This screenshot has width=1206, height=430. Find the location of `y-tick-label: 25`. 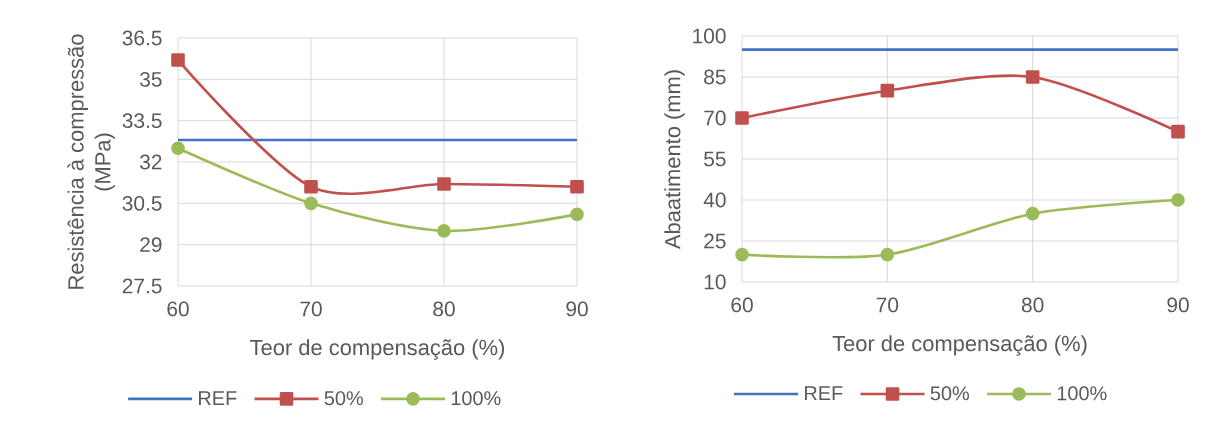

y-tick-label: 25 is located at coordinates (715, 241).